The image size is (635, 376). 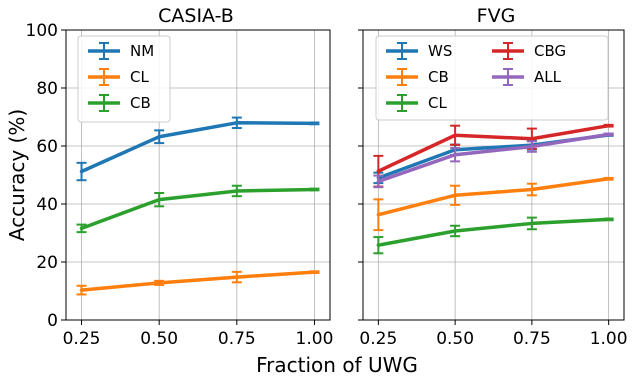 I want to click on y-tick-label: 80, so click(x=47, y=89).